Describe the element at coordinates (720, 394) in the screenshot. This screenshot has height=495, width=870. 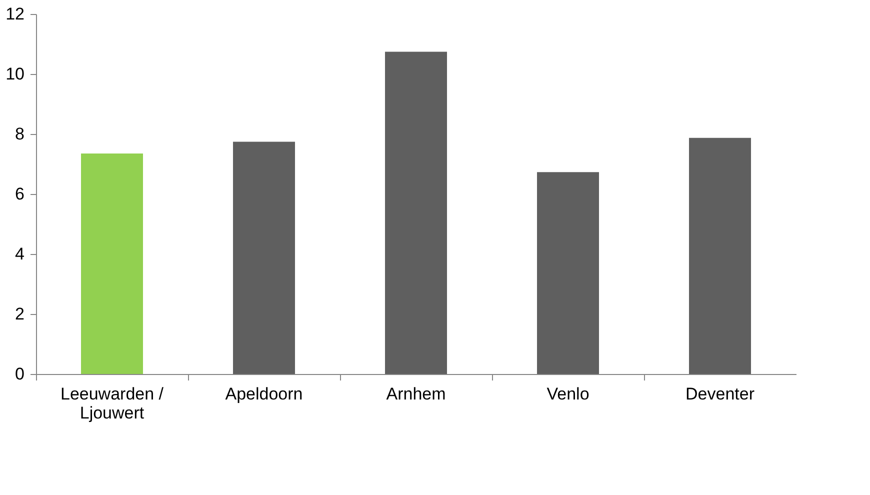
I see `x-tick-label: Deventer` at that location.